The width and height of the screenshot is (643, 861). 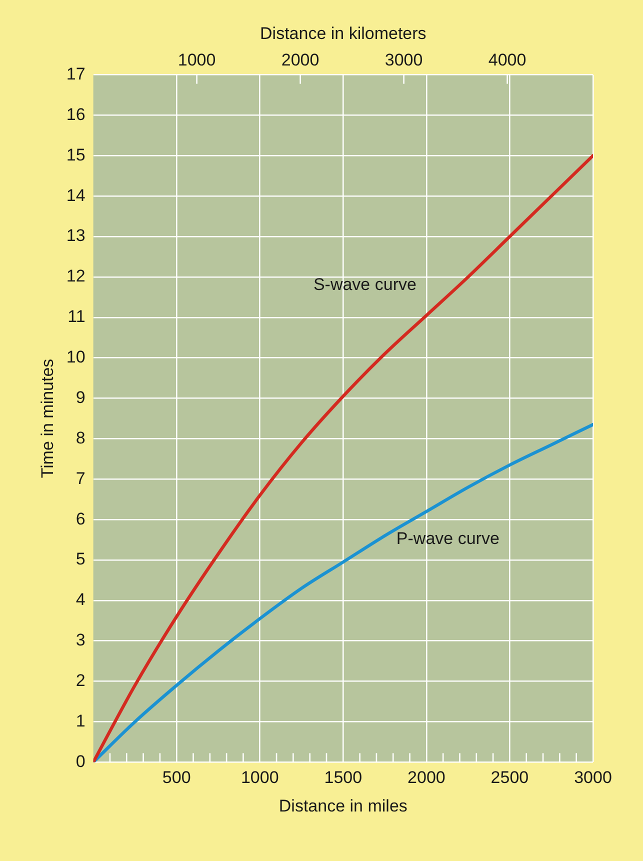 What do you see at coordinates (300, 60) in the screenshot?
I see `x2-tick-label: 2000` at bounding box center [300, 60].